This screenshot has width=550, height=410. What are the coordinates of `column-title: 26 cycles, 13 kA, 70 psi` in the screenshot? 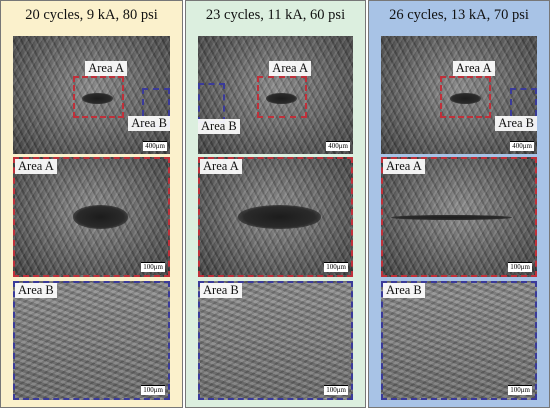 It's located at (459, 15).